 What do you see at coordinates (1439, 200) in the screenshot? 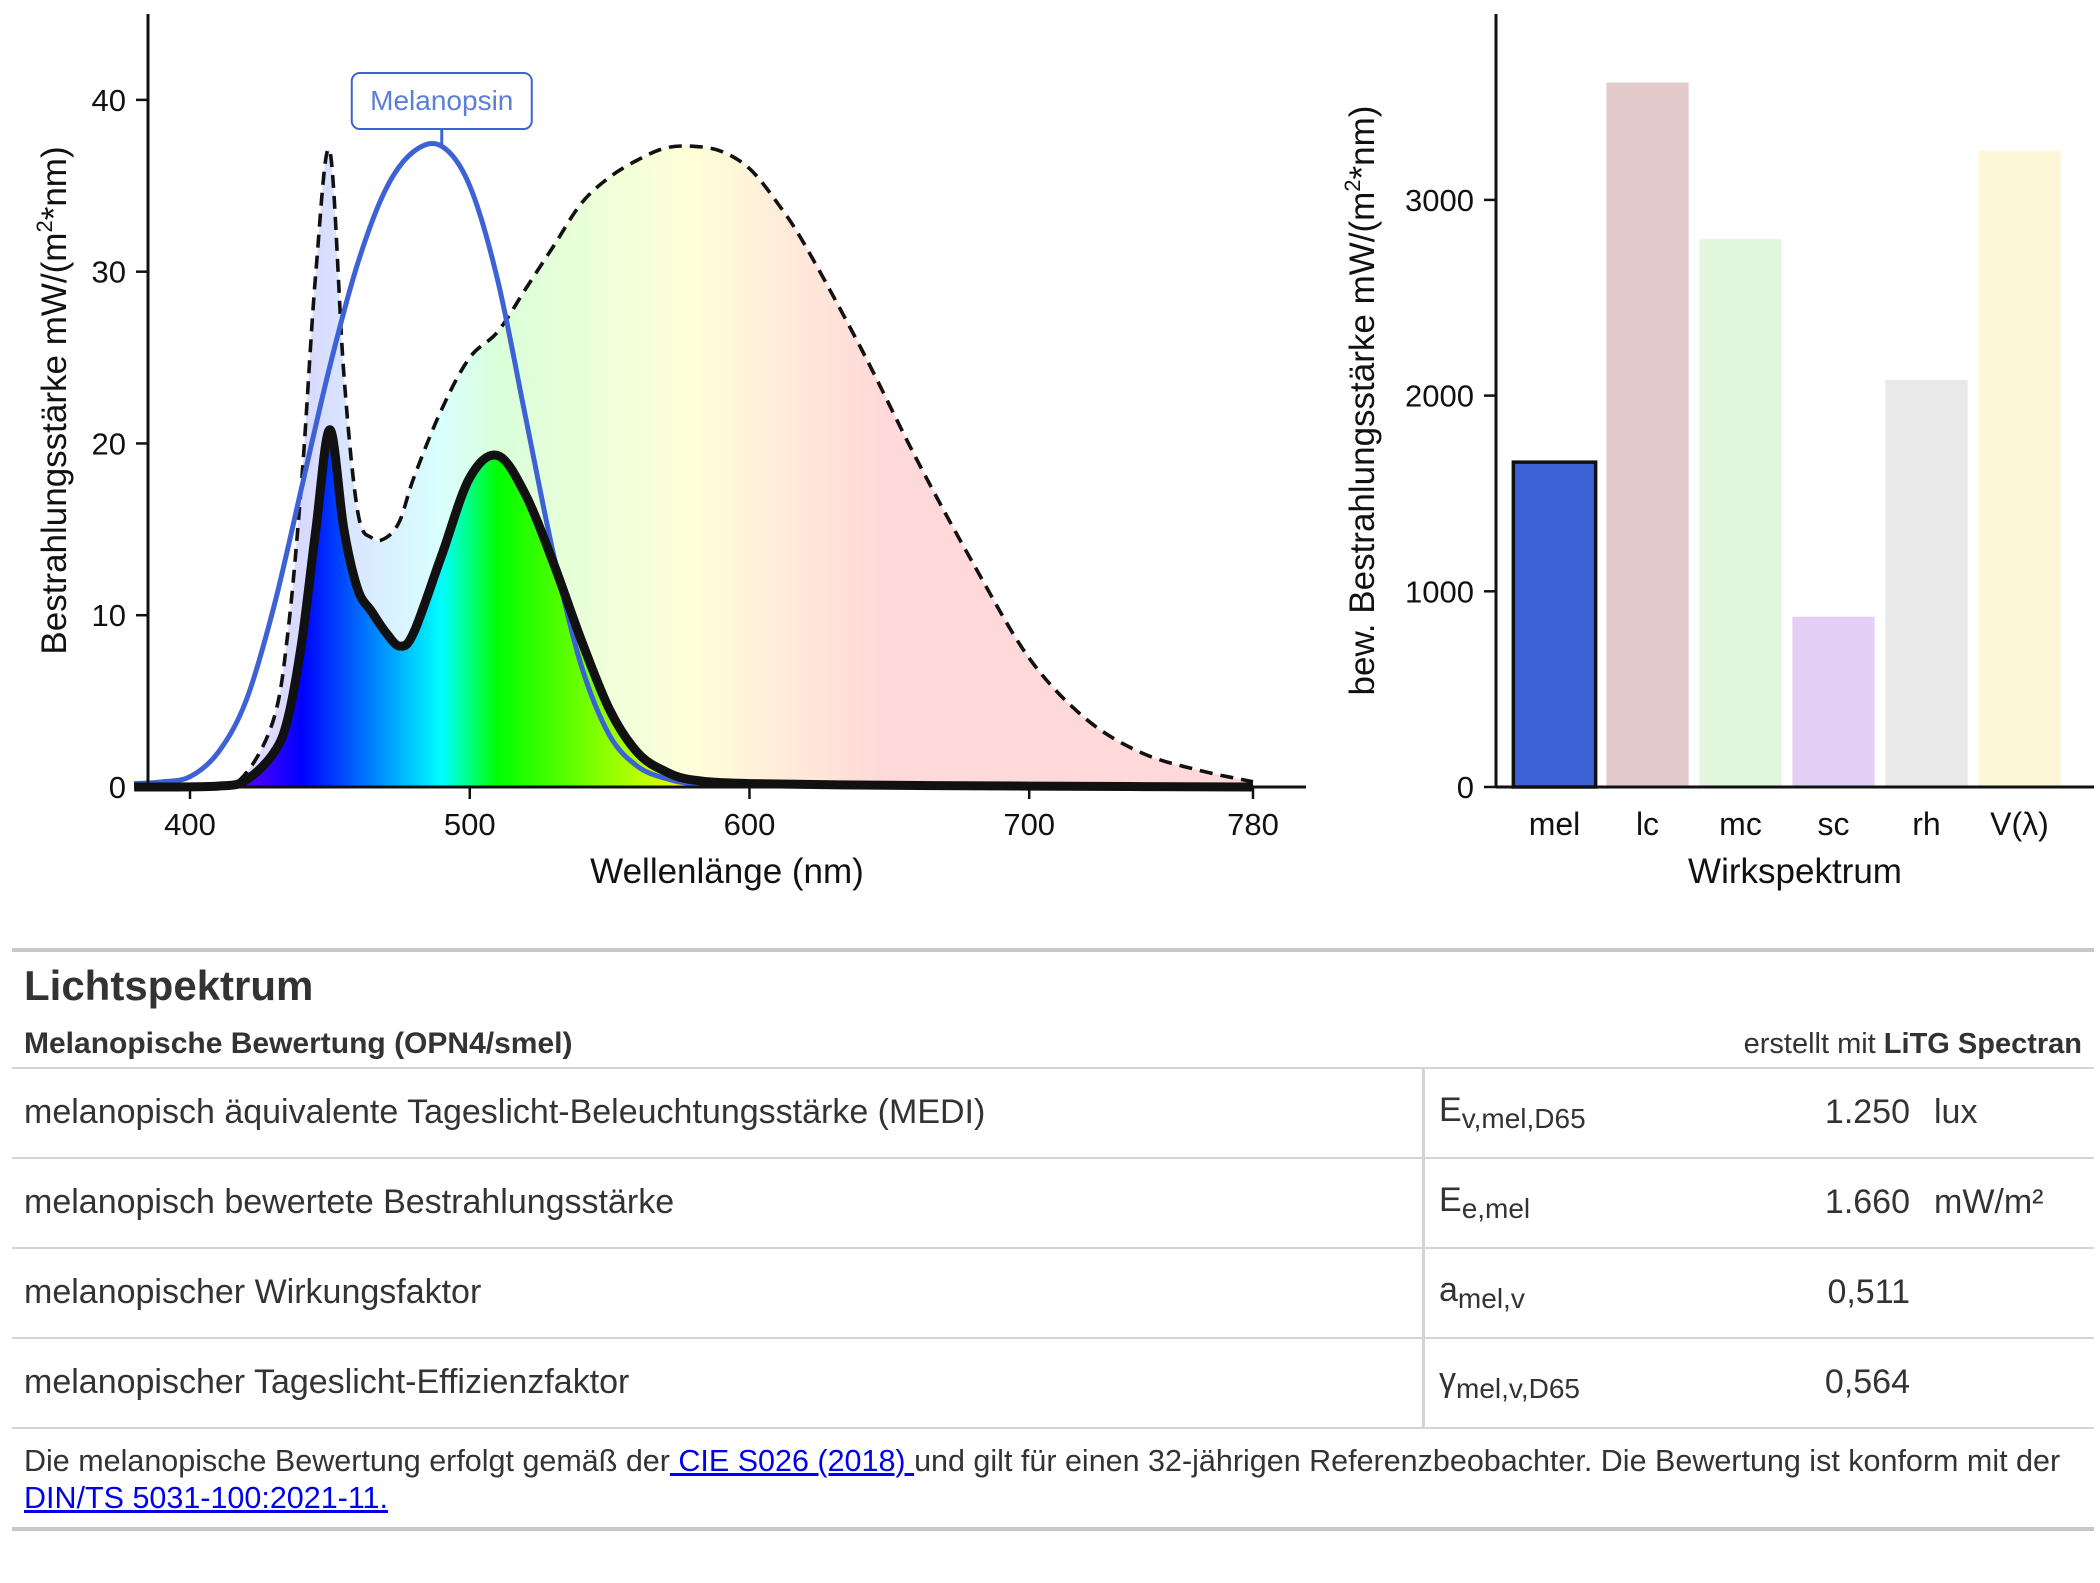
I see `bar-y-tick-label: 3000` at bounding box center [1439, 200].